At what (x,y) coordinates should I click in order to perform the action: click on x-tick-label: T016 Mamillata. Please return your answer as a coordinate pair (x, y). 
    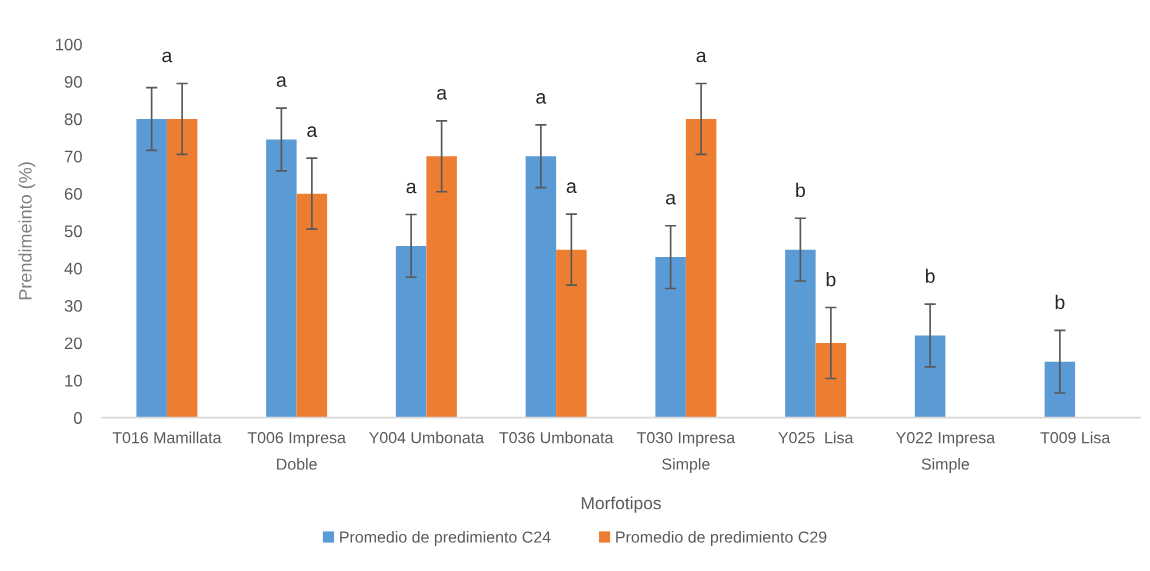
    Looking at the image, I should click on (167, 437).